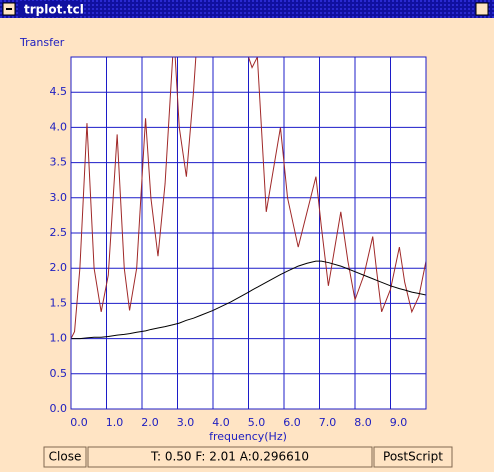 Image resolution: width=494 pixels, height=472 pixels. Describe the element at coordinates (59, 197) in the screenshot. I see `y-tick-label: 3.0` at that location.